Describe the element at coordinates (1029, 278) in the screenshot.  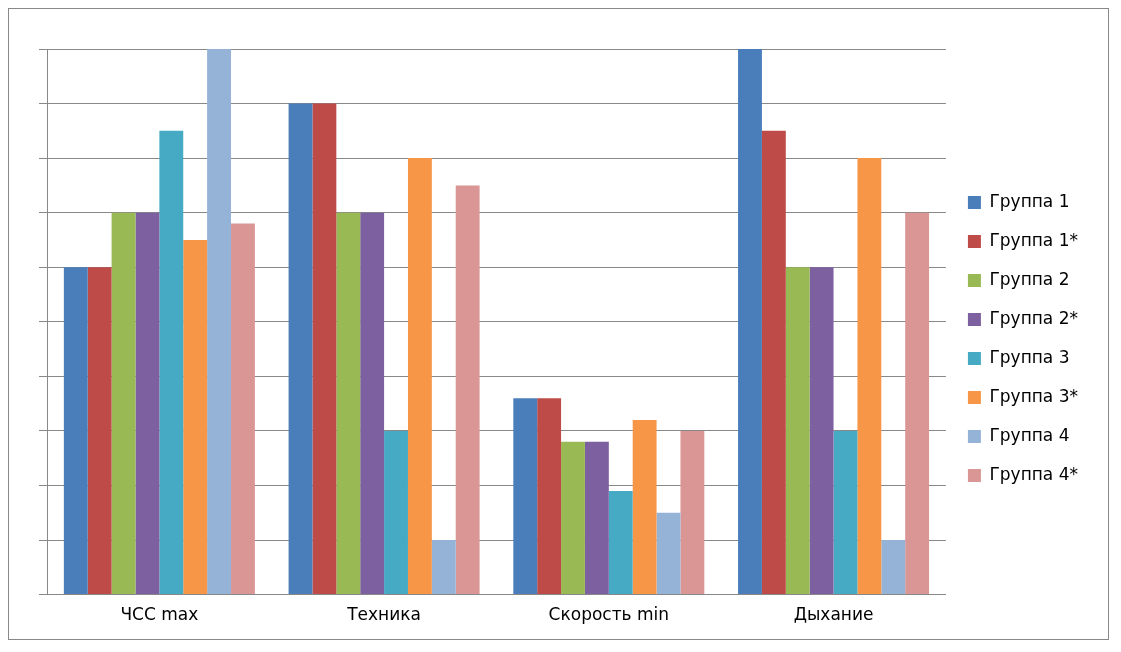
I see `legend-label: Группа 2` at that location.